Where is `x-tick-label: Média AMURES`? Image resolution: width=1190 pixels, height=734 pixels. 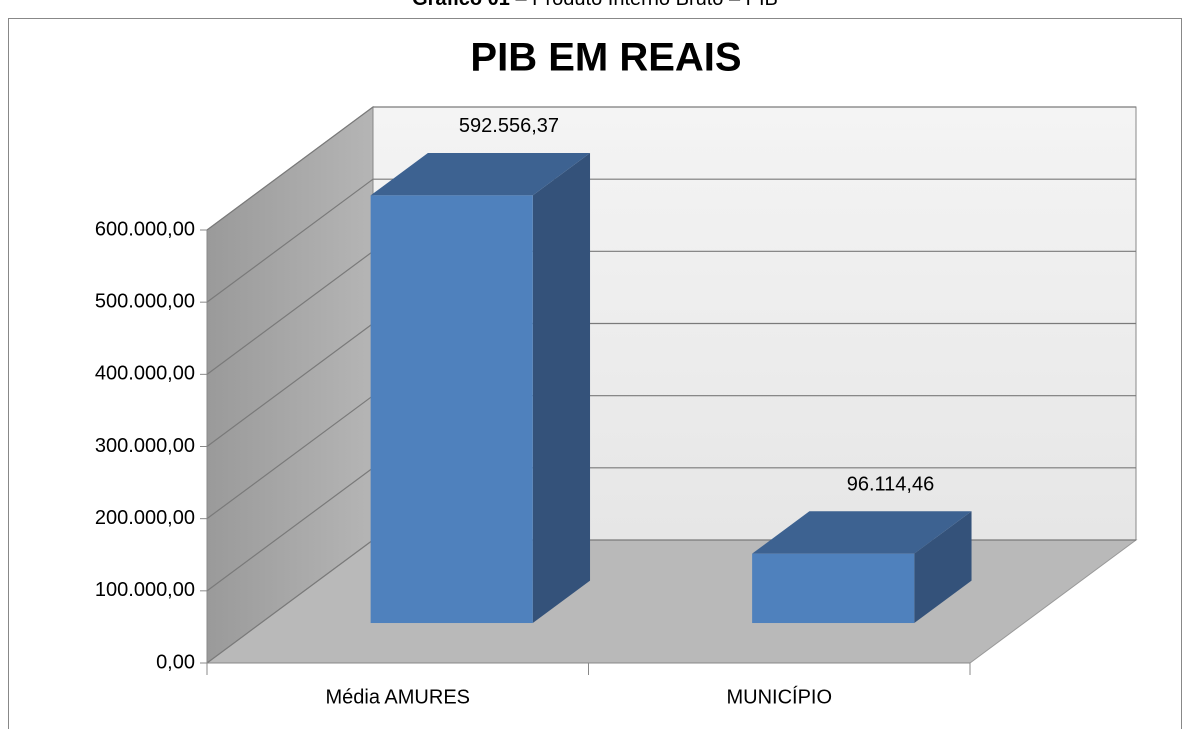 x-tick-label: Média AMURES is located at coordinates (398, 697).